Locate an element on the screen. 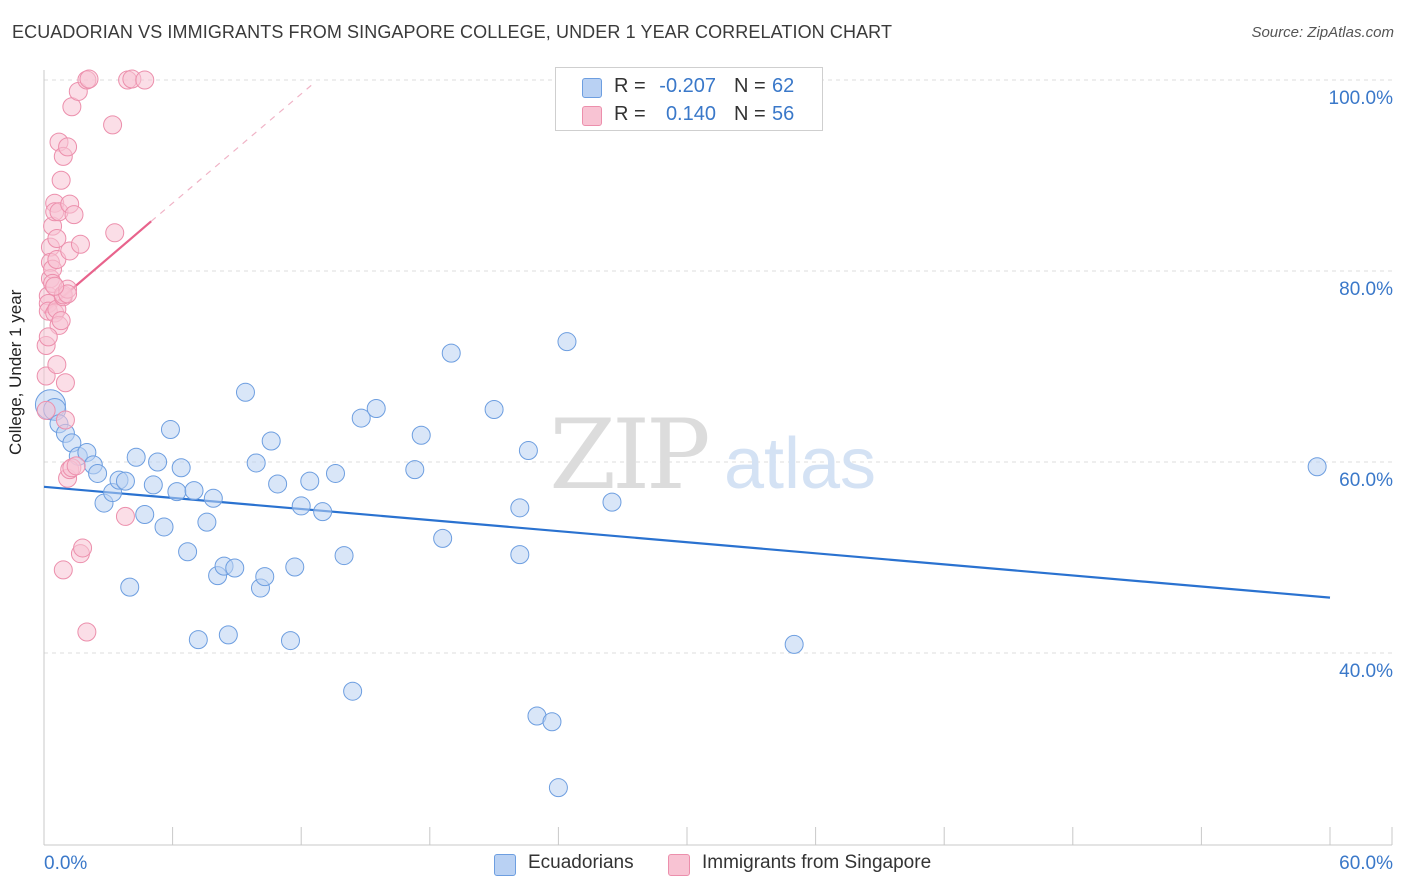 The height and width of the screenshot is (892, 1406). stats-legend: R = -0.207 N = 62 R = 0.140 N = 56 is located at coordinates (689, 99).